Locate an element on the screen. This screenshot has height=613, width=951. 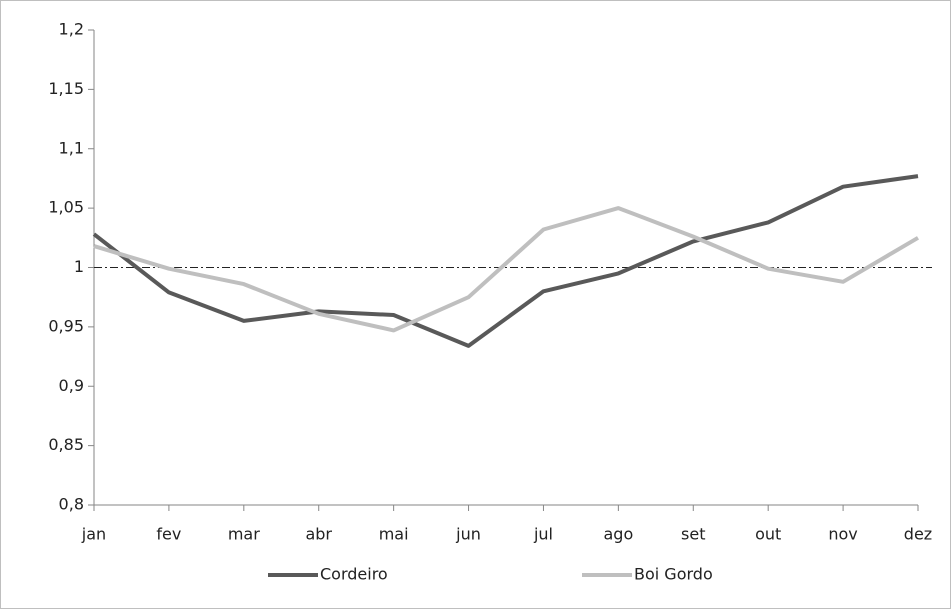
x-tick-label: nov is located at coordinates (842, 534).